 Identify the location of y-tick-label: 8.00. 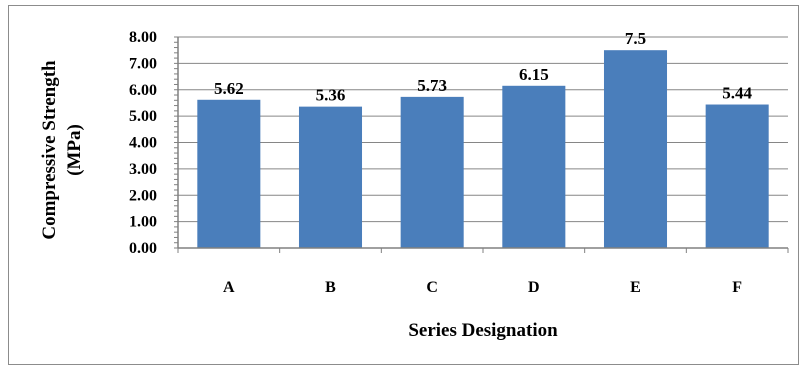
(143, 37).